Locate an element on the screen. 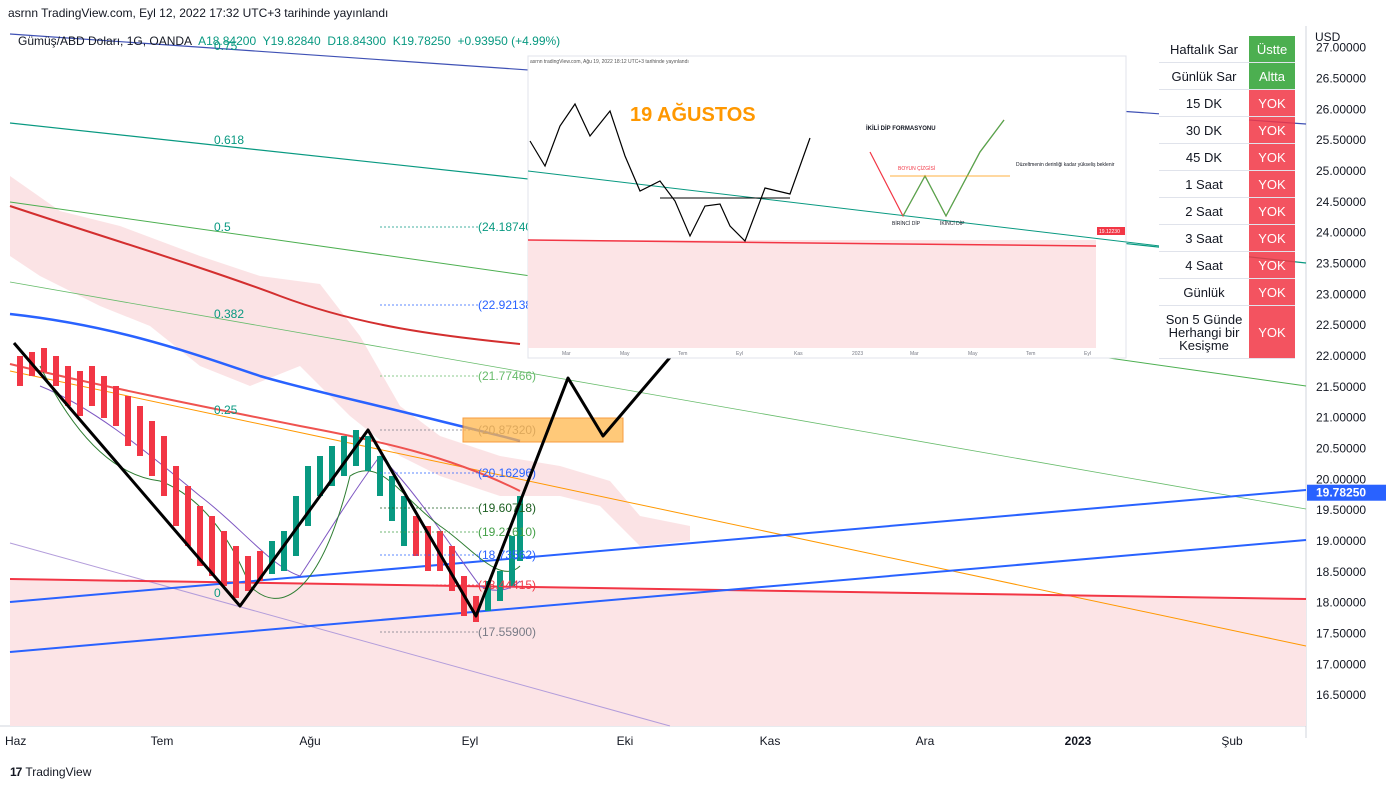 This screenshot has height=791, width=1386. signal-row: 45 DK YOK is located at coordinates (1227, 157).